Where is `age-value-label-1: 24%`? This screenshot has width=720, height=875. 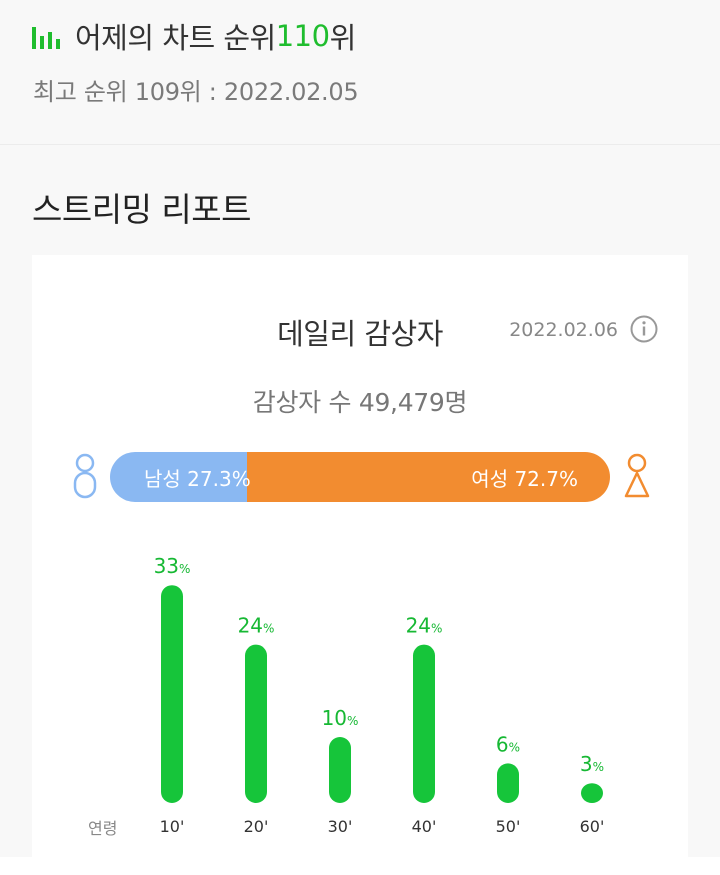
age-value-label-1: 24% is located at coordinates (256, 626).